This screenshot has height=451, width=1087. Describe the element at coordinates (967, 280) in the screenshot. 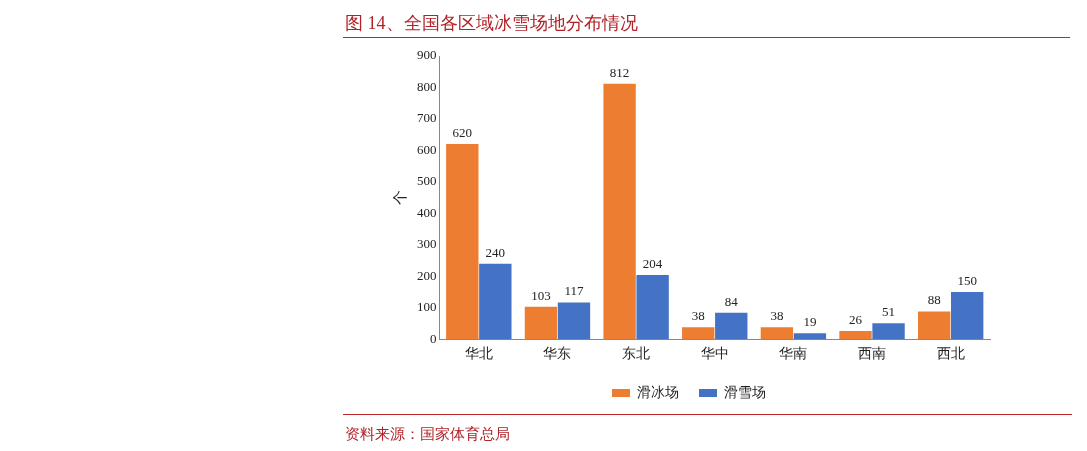

I see `data-label: 150` at that location.